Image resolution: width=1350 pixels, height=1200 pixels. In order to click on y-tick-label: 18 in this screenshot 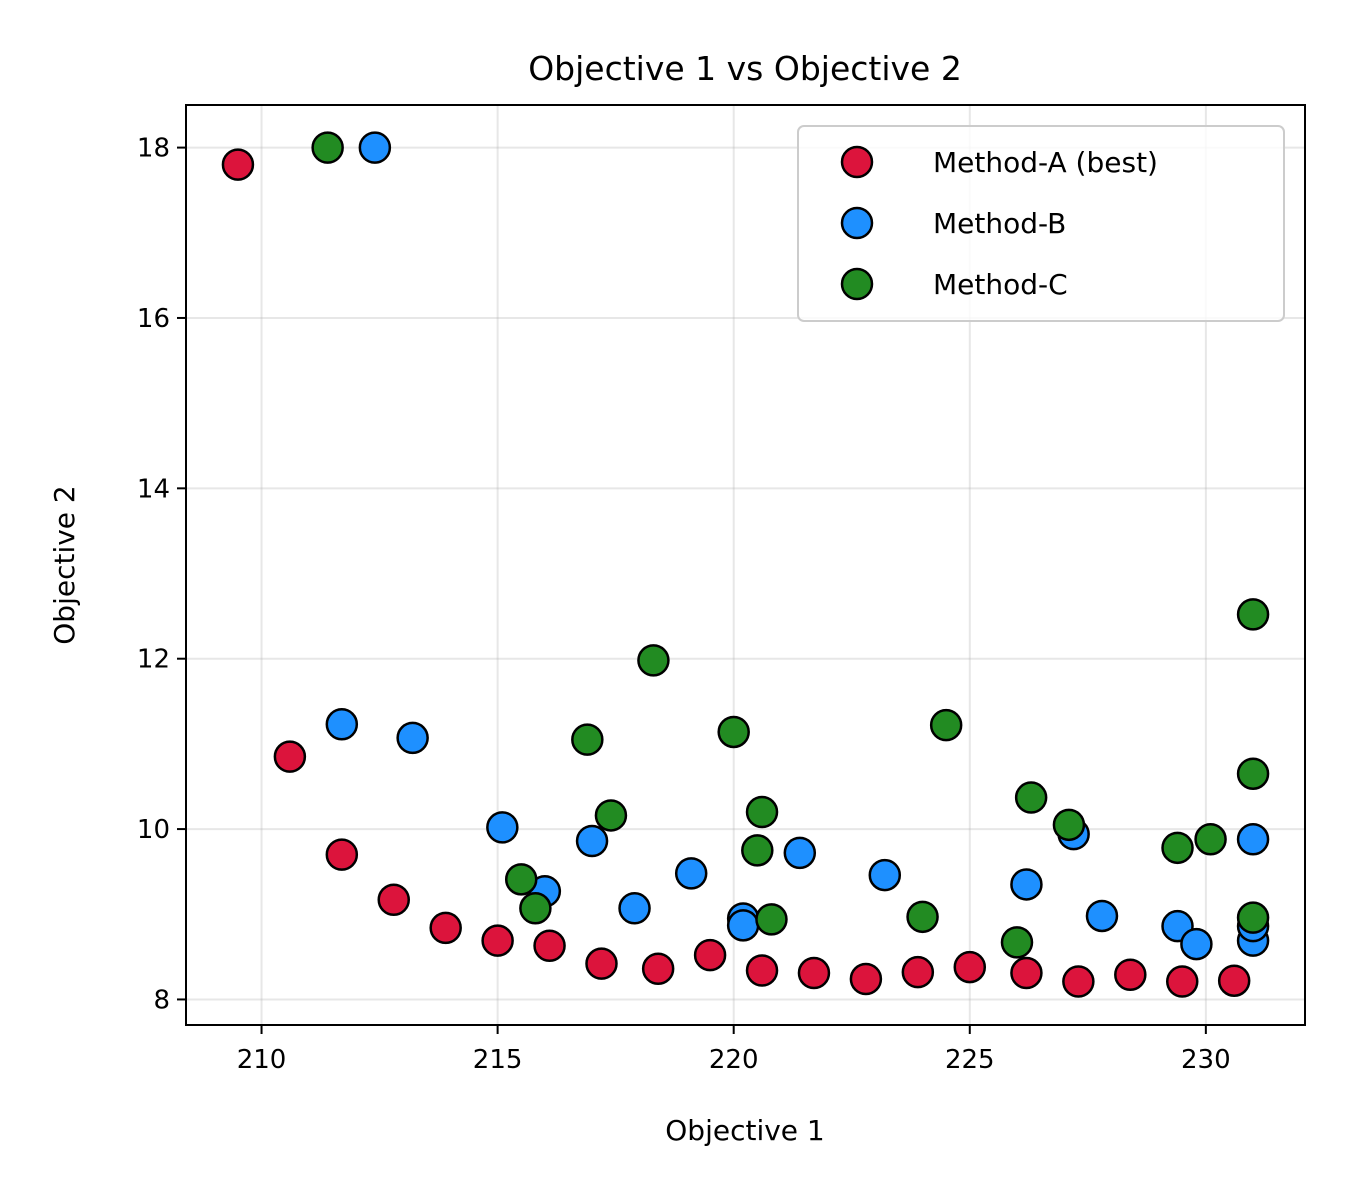, I will do `click(153, 149)`.